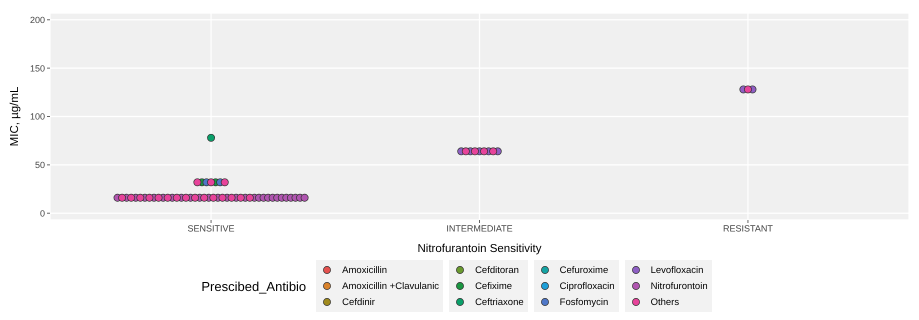 The image size is (919, 320). What do you see at coordinates (677, 270) in the screenshot?
I see `legend-label: Levofloxacin` at bounding box center [677, 270].